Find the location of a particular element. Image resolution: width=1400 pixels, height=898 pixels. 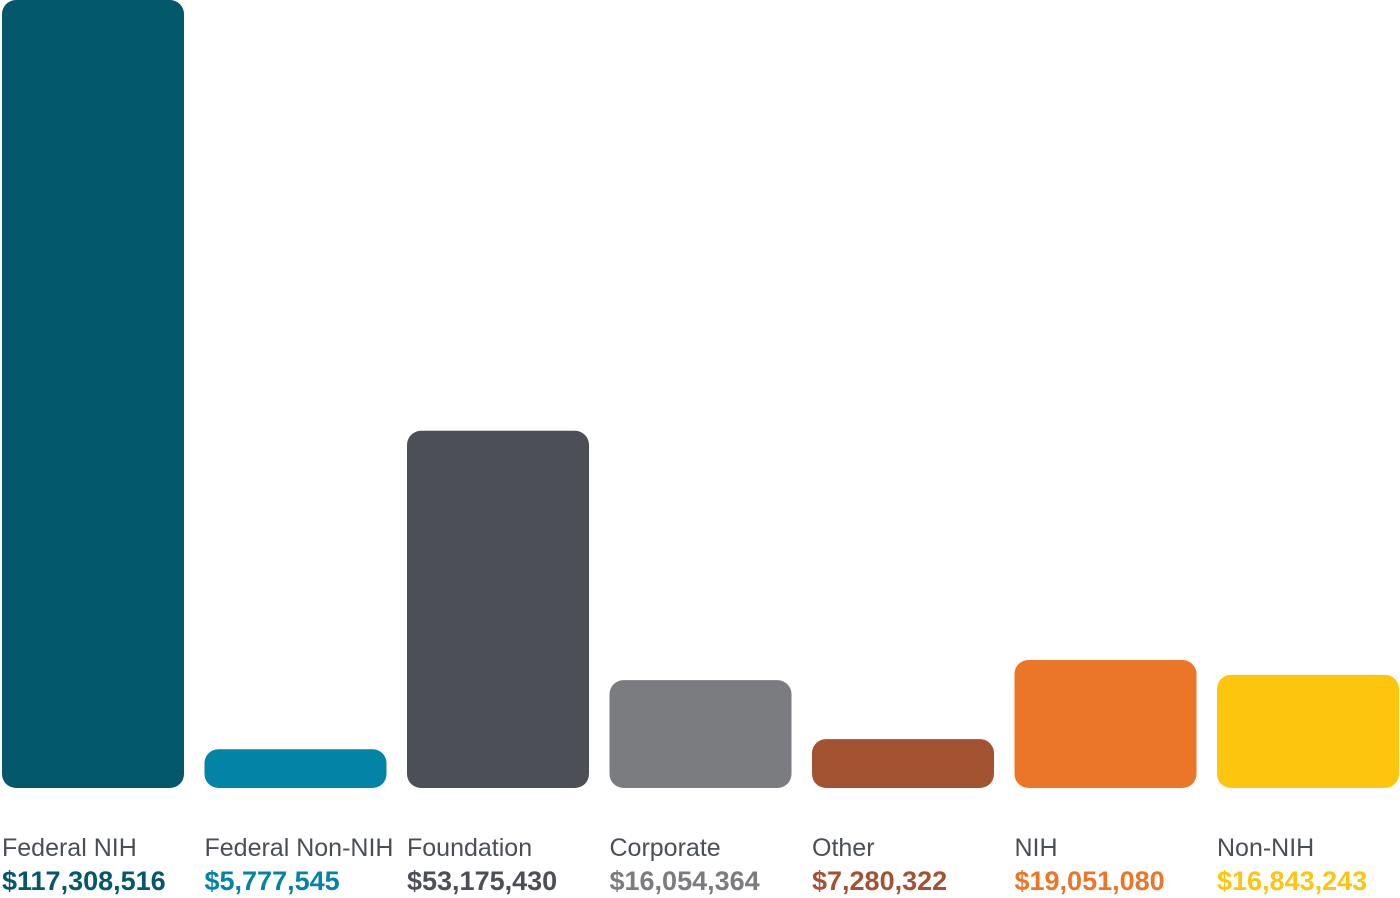

category-label: Federal Non-NIH is located at coordinates (299, 848).